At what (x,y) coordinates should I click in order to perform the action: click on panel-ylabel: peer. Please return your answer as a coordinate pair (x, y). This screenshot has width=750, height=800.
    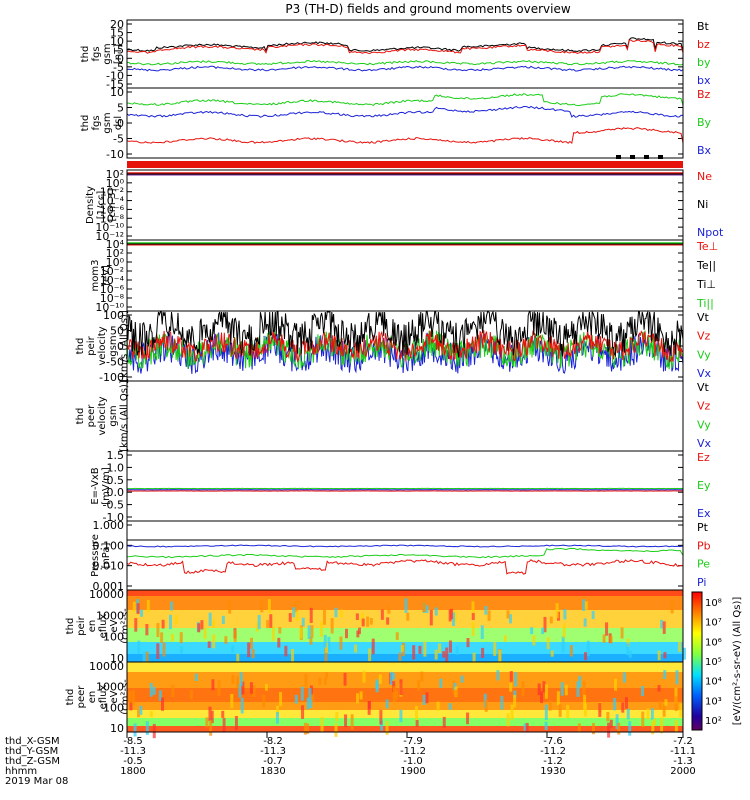
    Looking at the image, I should click on (91, 416).